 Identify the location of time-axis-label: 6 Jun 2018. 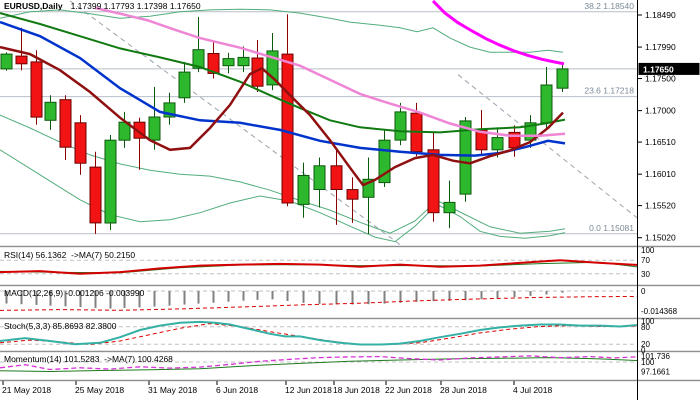
(237, 390).